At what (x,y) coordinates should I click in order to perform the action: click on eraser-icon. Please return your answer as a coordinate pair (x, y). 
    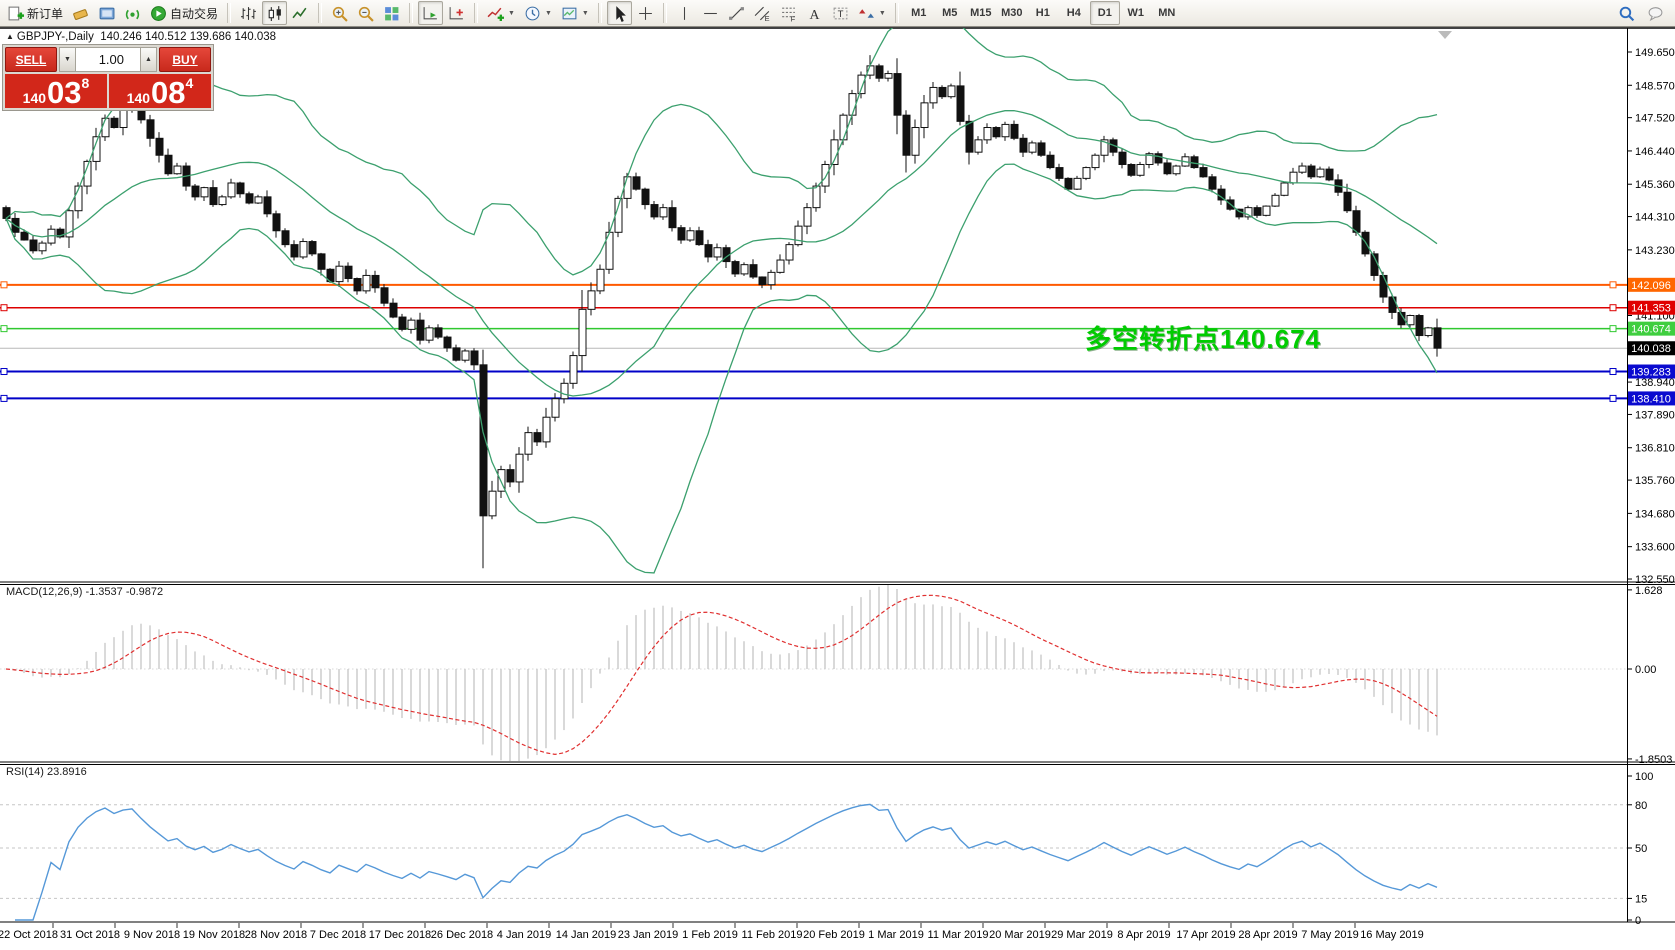
    Looking at the image, I should click on (80, 13).